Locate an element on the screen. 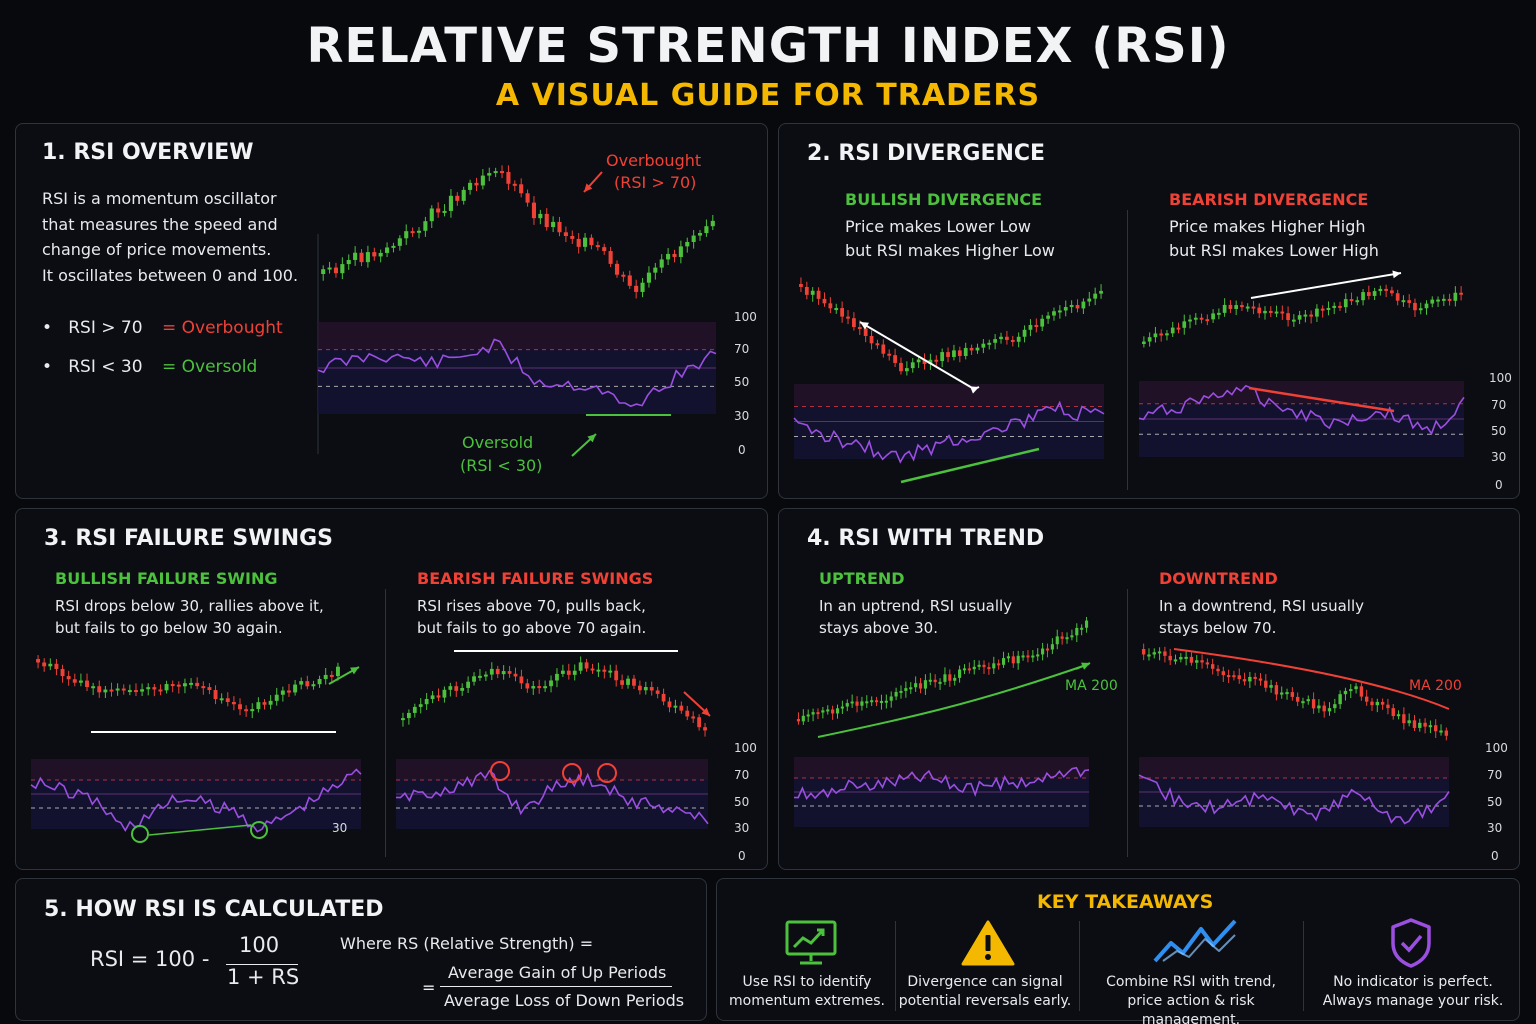 The height and width of the screenshot is (1024, 1536). bearish-failure-line: but fails to go above 70 again. is located at coordinates (532, 628).